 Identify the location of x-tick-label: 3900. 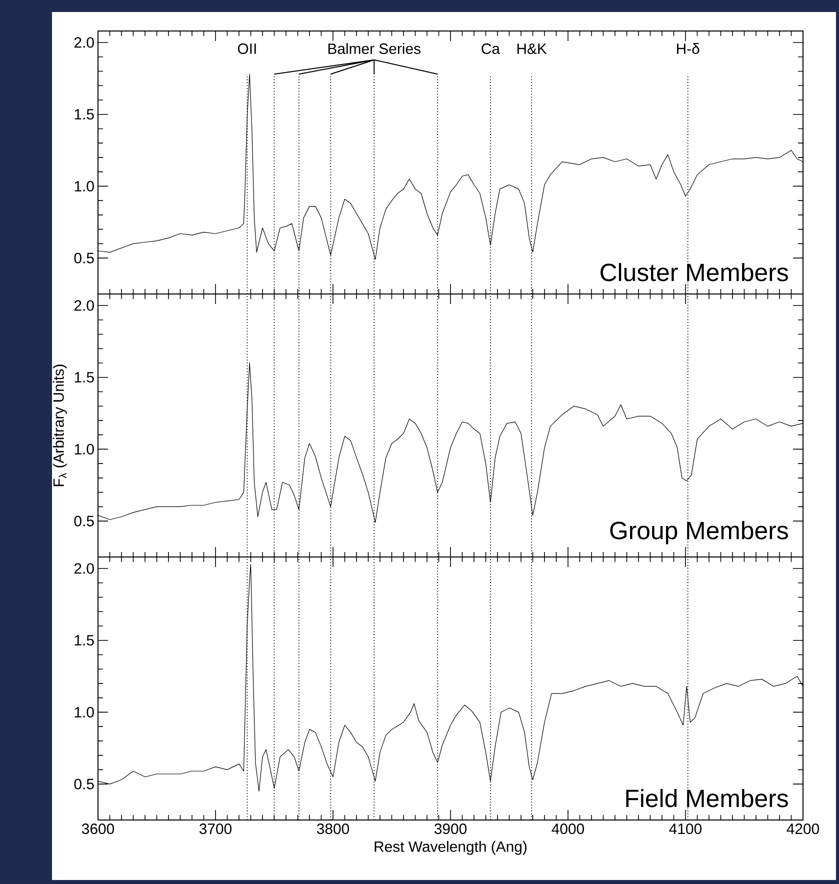
(450, 829).